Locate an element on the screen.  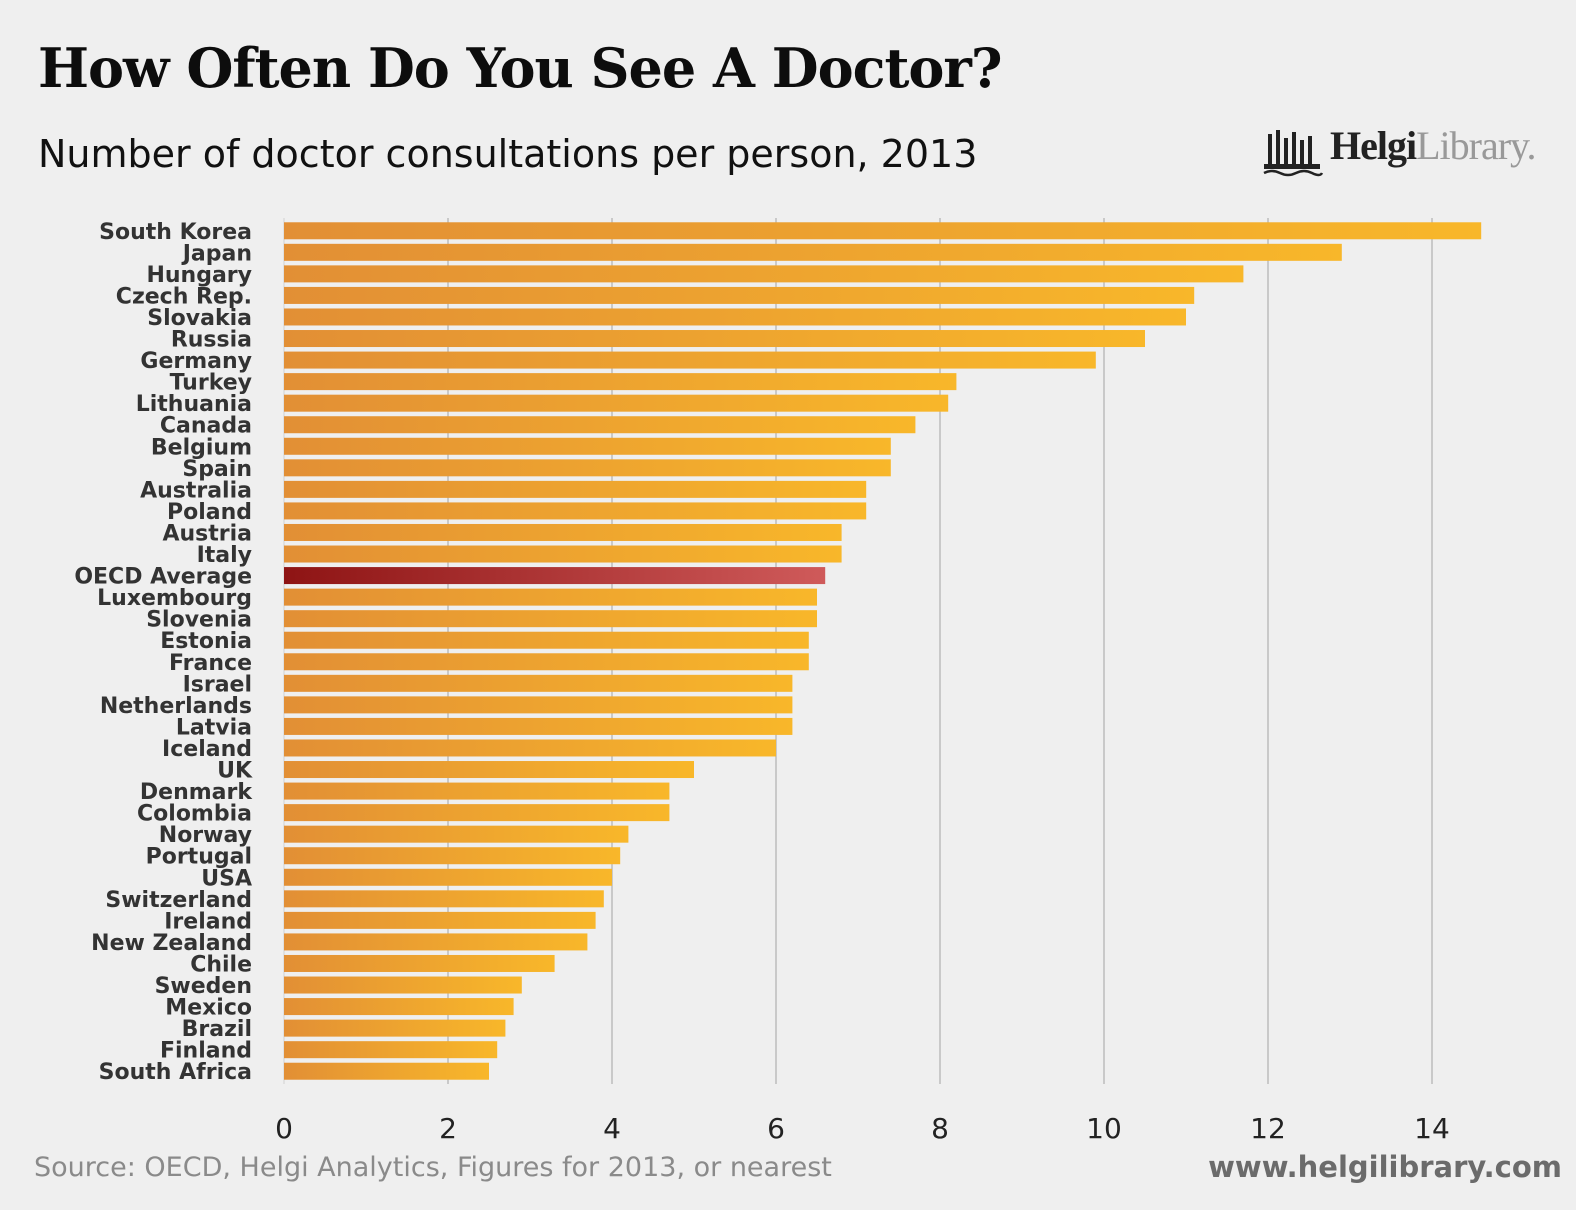
library-building-icon is located at coordinates (1293, 153).